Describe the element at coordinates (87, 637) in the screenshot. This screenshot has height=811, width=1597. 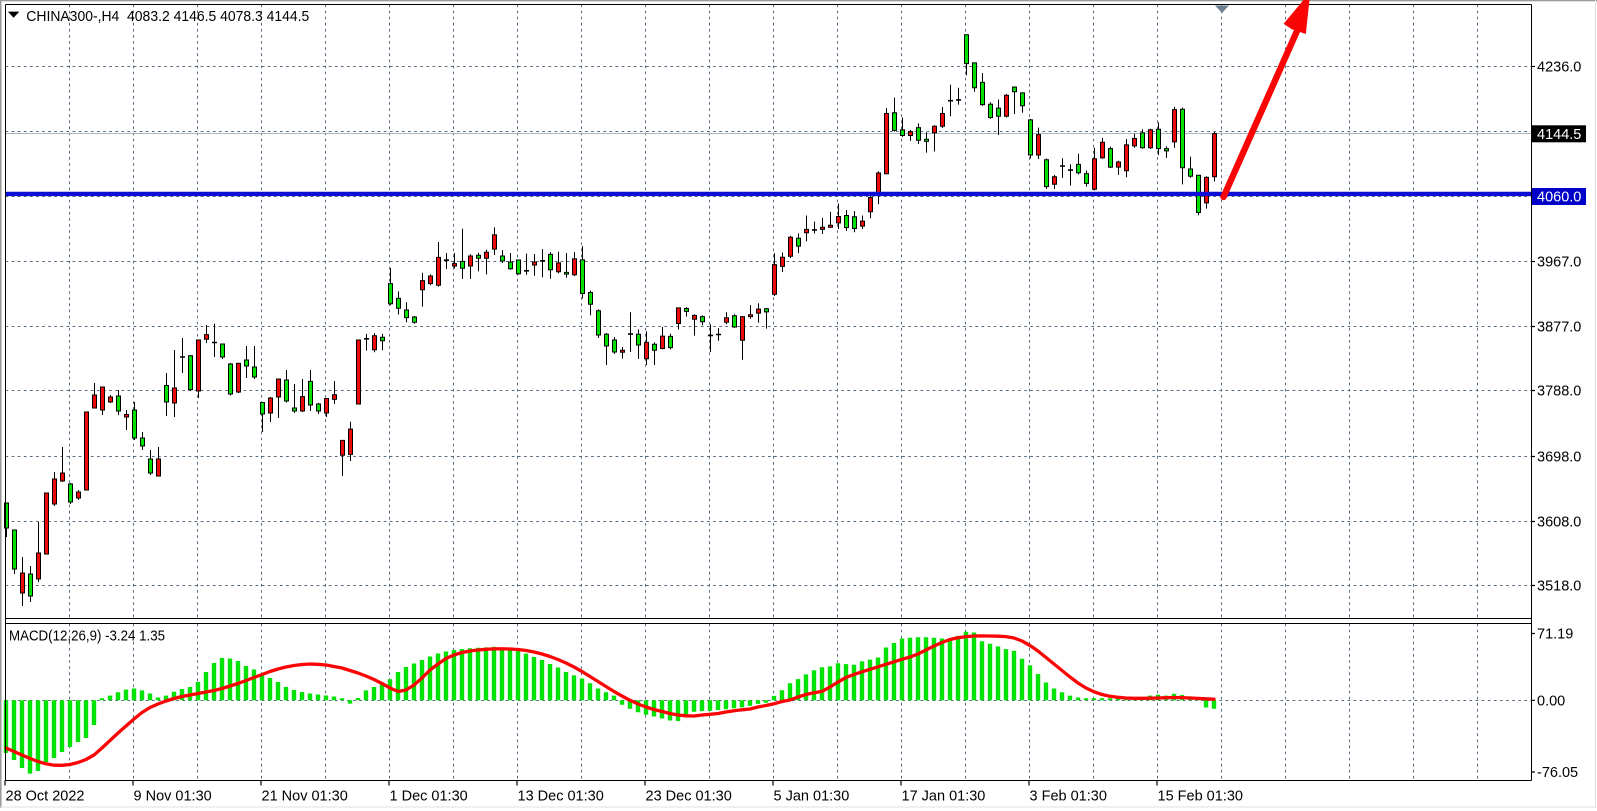
I see `svg-text: MACD(12,26,9) -3.24 1.35` at that location.